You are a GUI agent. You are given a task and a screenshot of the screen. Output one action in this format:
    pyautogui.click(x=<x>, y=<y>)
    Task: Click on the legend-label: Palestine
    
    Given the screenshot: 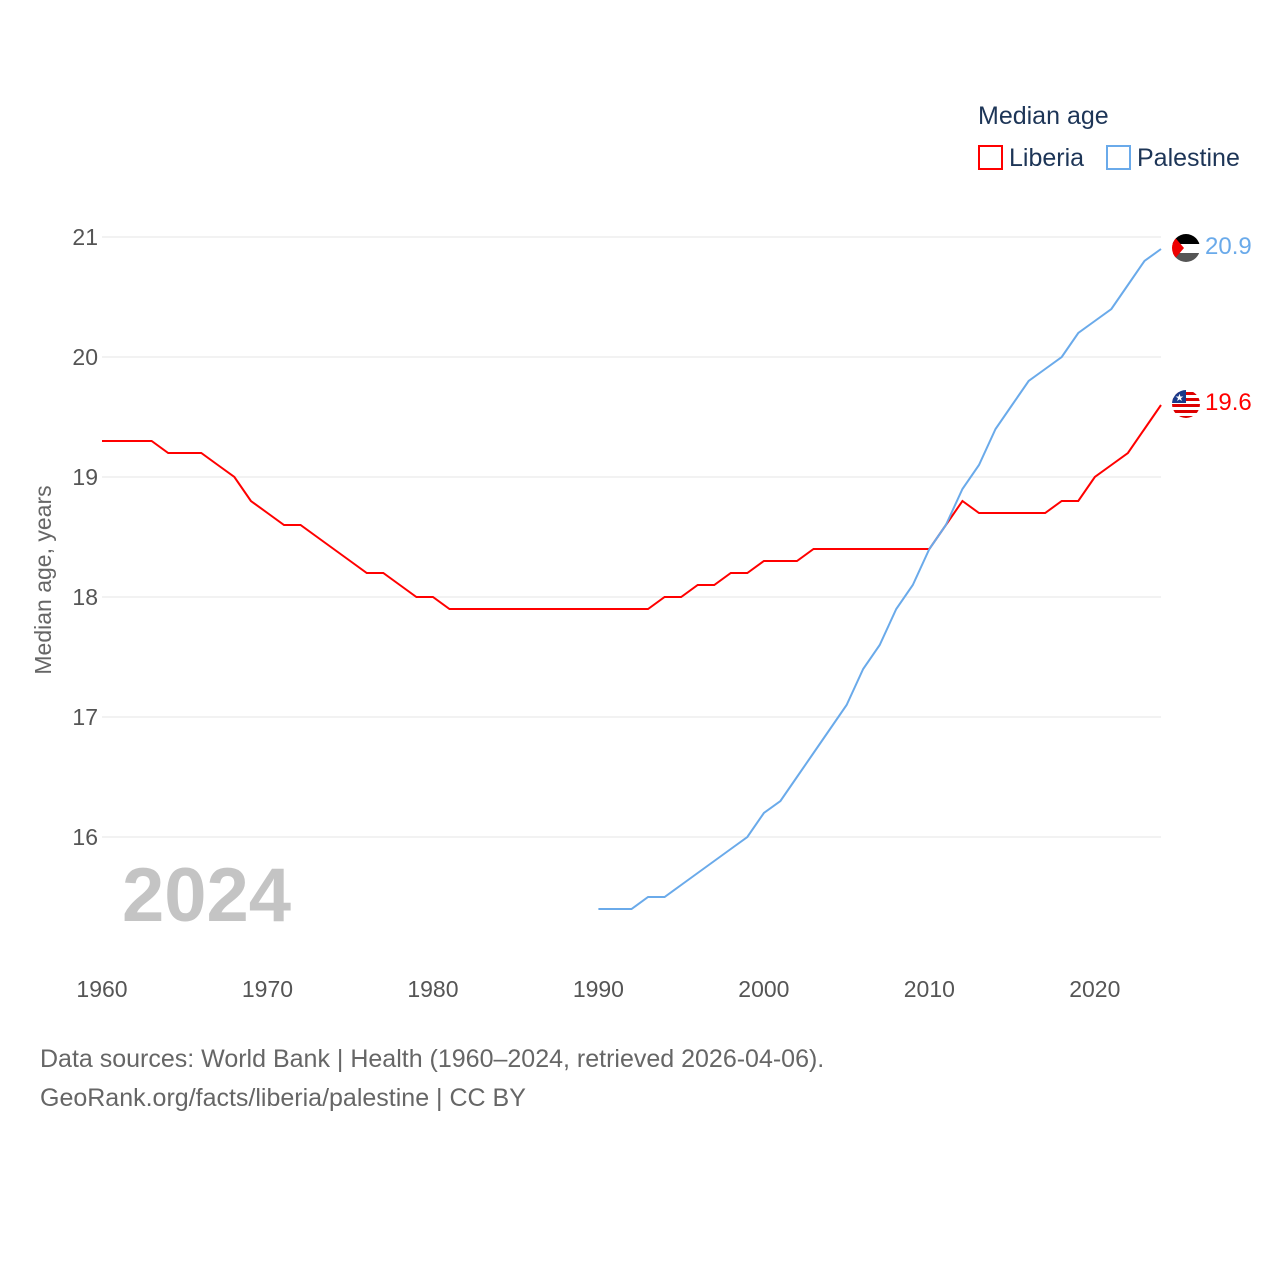 What is the action you would take?
    pyautogui.click(x=1188, y=158)
    